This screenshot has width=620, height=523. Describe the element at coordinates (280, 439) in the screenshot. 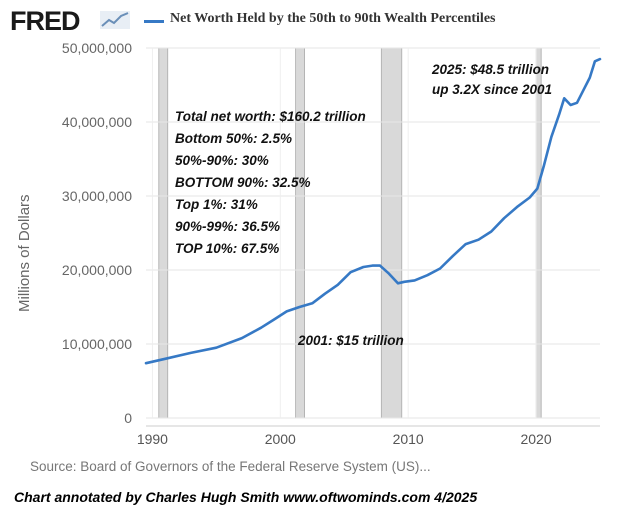

I see `x-tick-label: 2000` at that location.